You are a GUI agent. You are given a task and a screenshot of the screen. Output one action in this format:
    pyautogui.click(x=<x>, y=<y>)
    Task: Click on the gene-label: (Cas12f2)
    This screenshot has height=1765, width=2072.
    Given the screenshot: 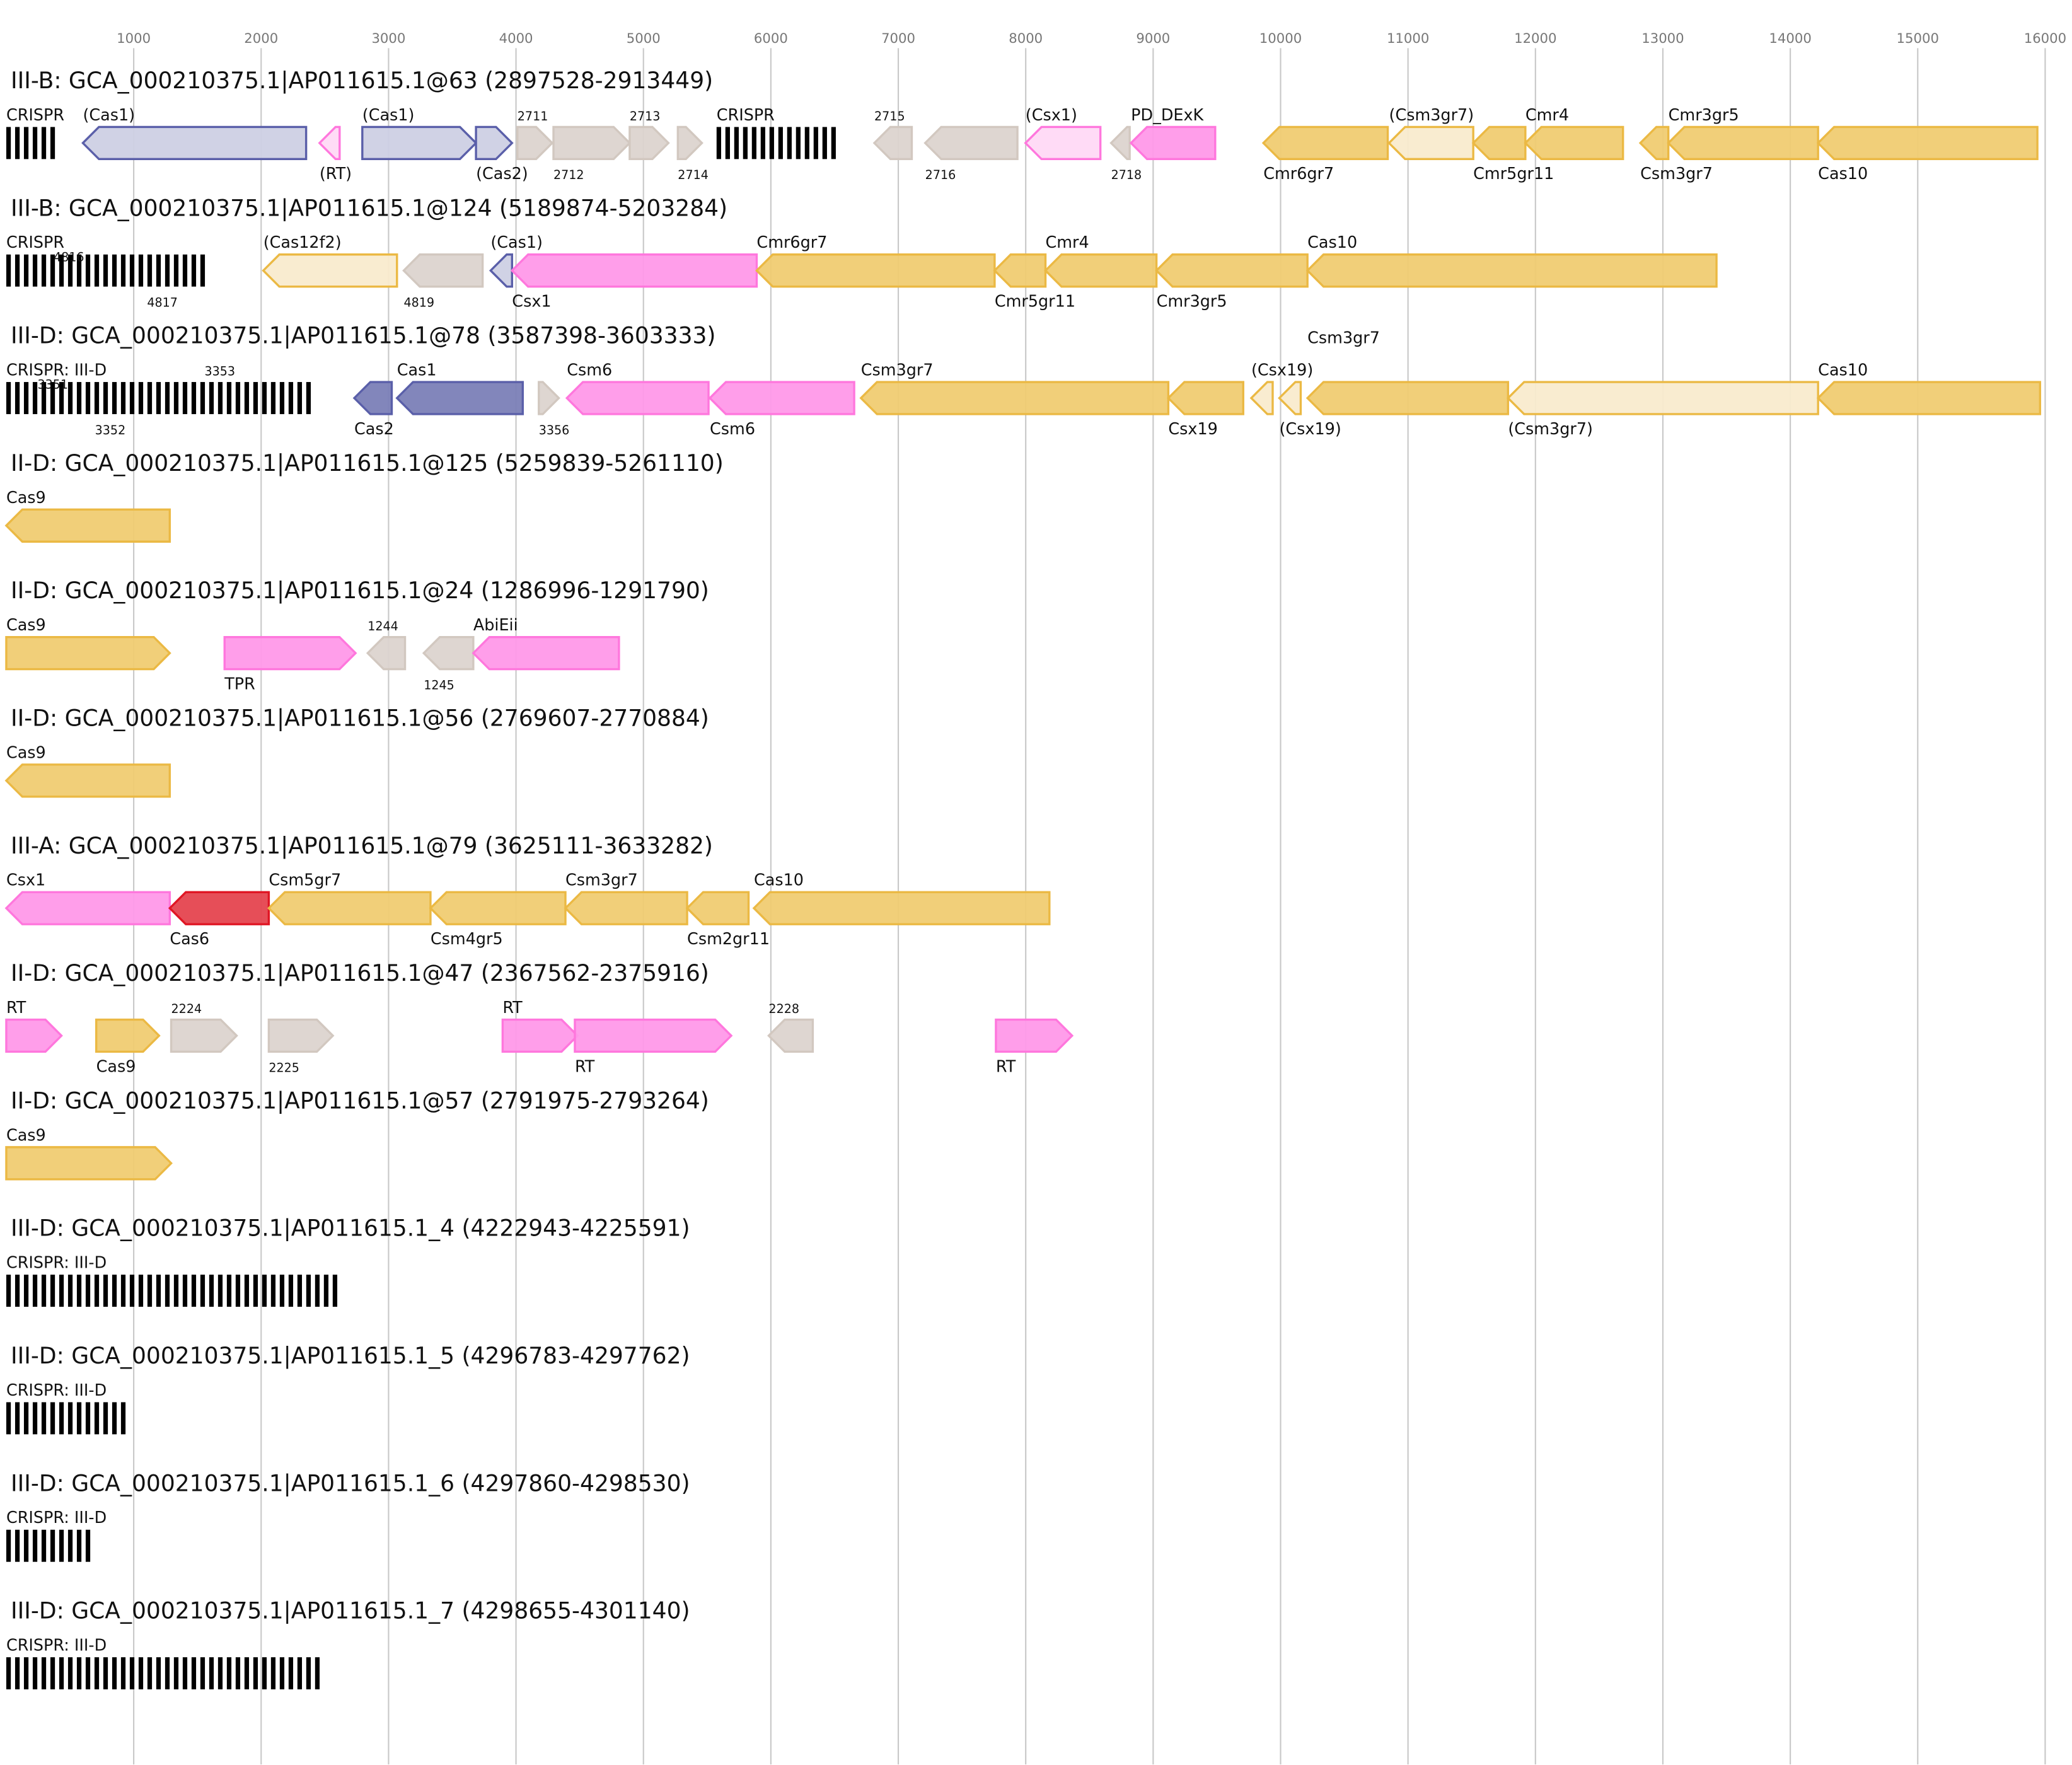 What is the action you would take?
    pyautogui.click(x=302, y=242)
    